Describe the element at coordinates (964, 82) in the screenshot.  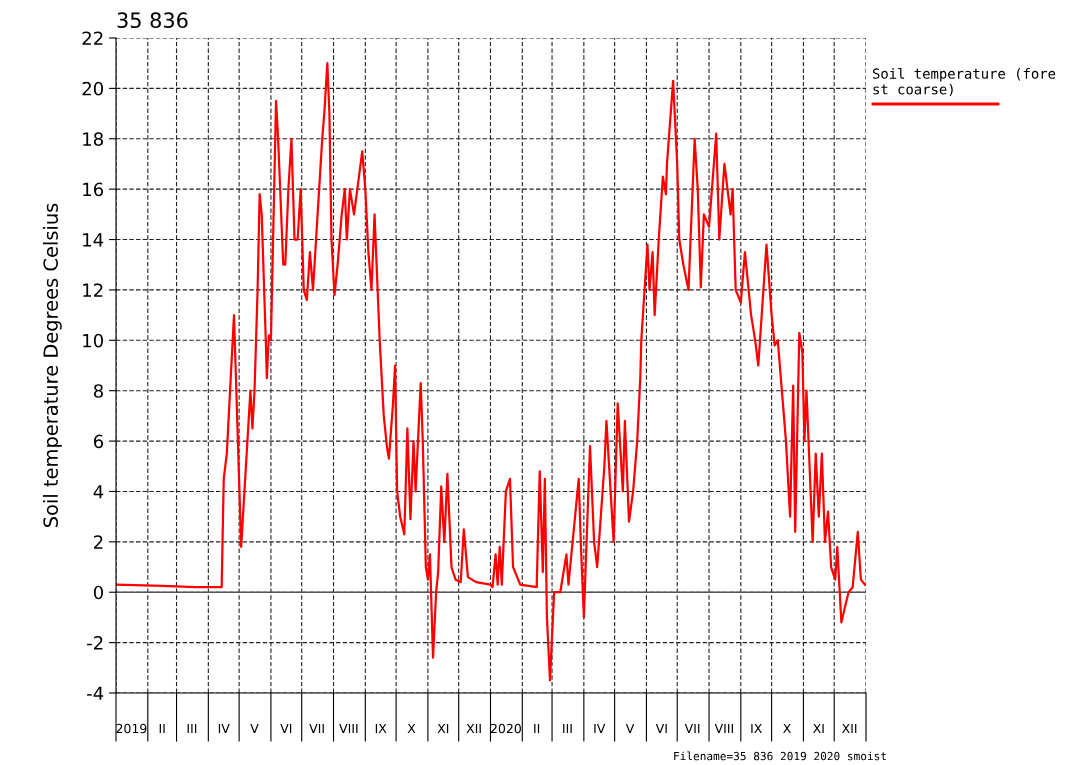
I see `text: Soil temperature (forest coarse)` at that location.